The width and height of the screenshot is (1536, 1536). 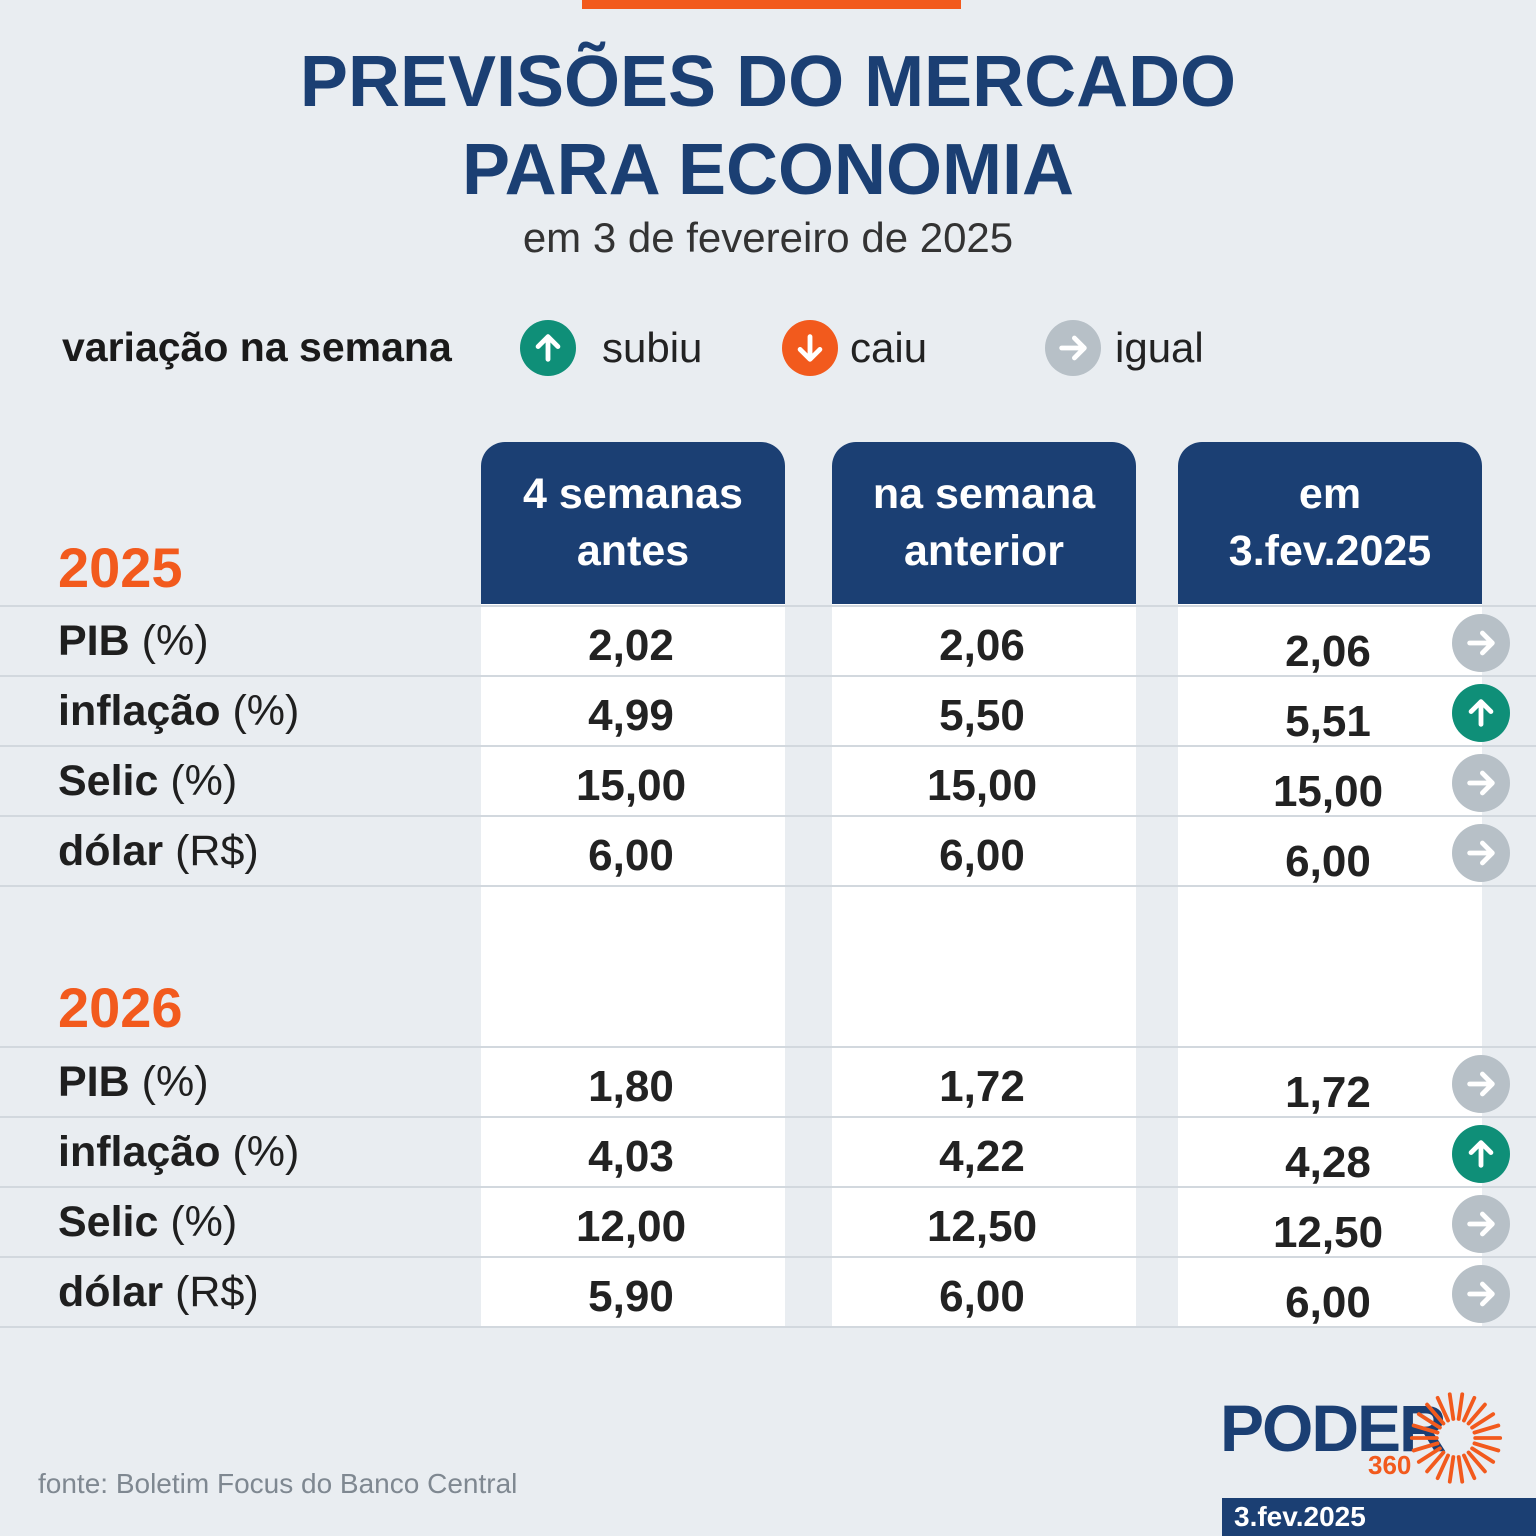 I want to click on value-cell: 4,28, so click(x=1328, y=1162).